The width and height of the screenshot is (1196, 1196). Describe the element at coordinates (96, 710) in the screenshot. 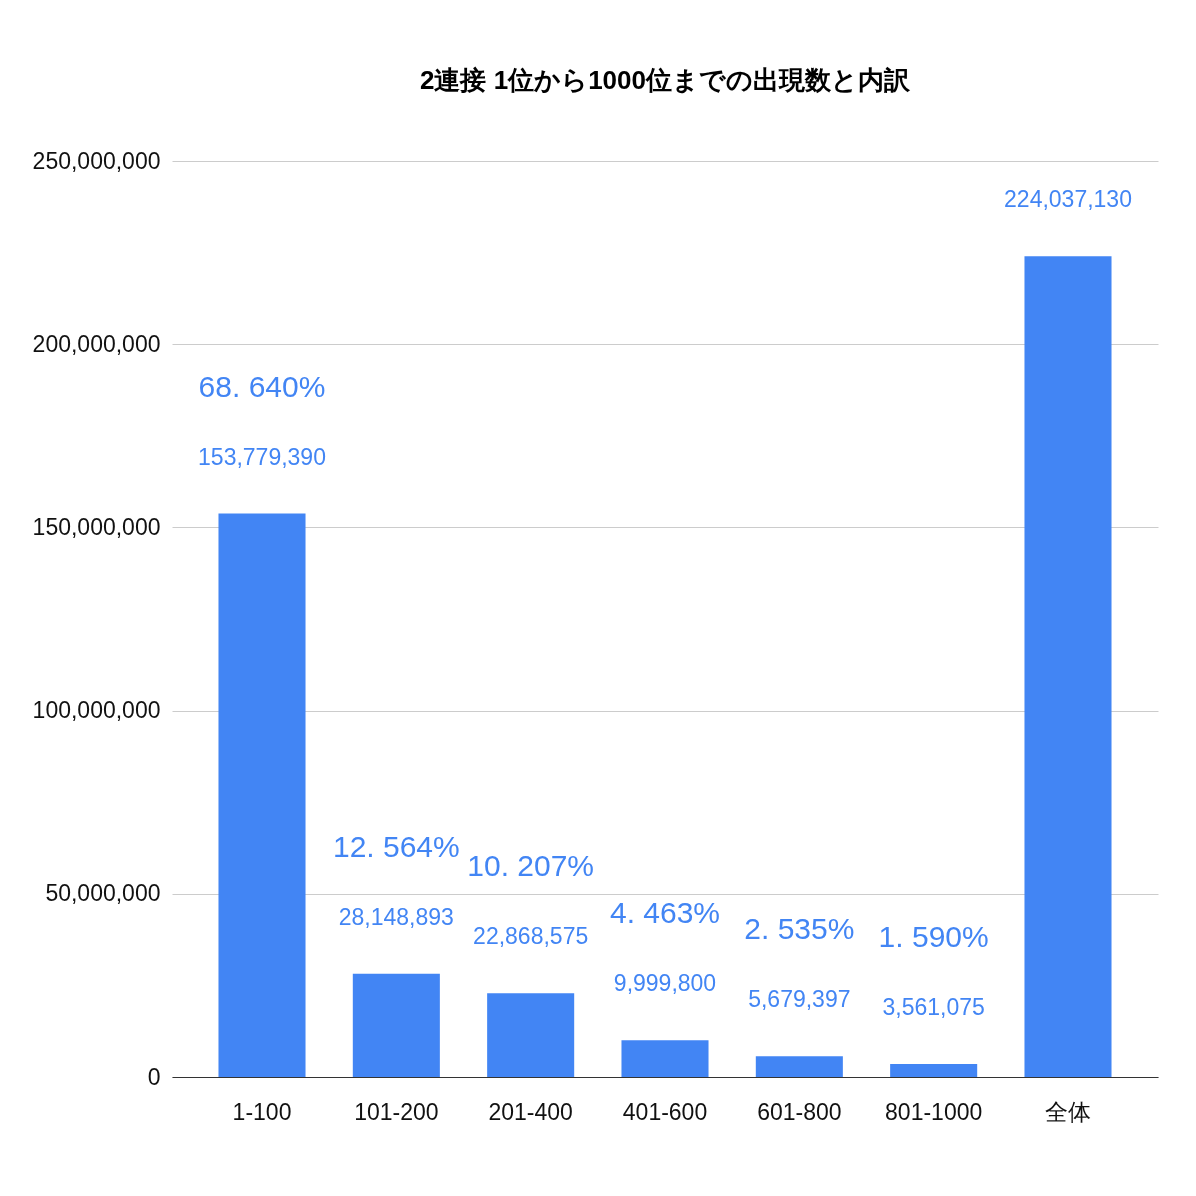

I see `y-tick-label: 100,000,000` at that location.